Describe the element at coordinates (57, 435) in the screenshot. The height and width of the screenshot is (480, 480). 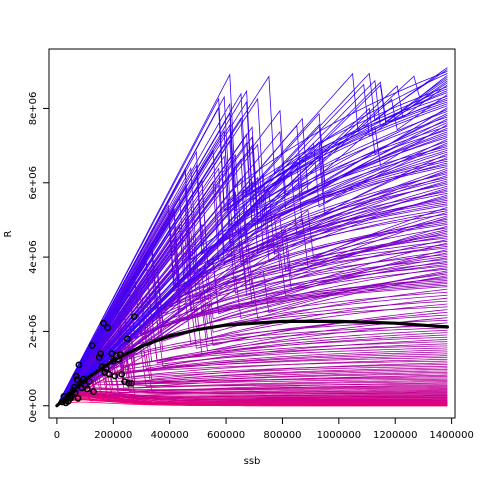
I see `x-tick-label: 0` at that location.